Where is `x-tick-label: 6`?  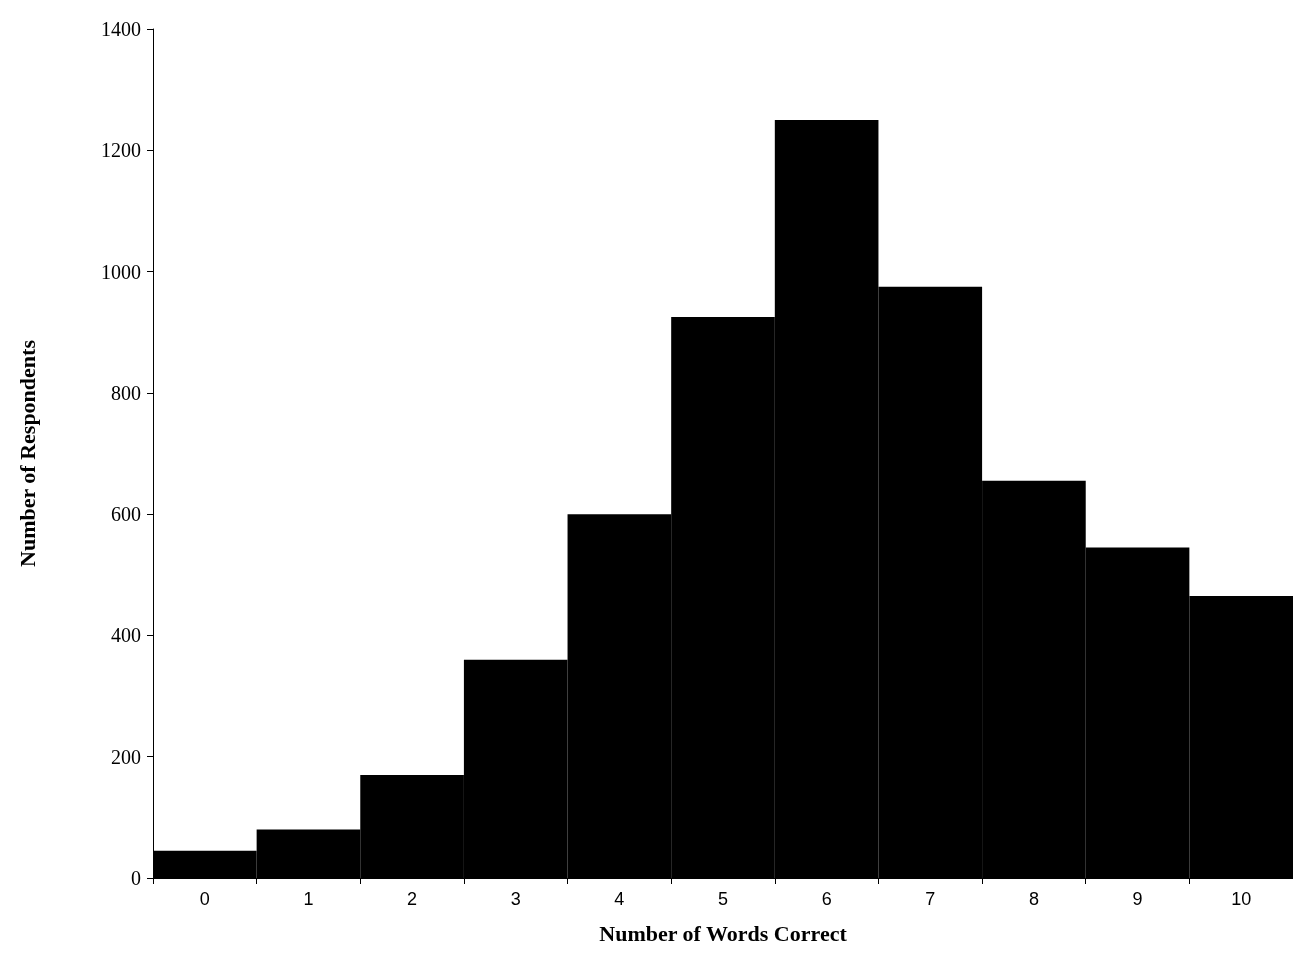
x-tick-label: 6 is located at coordinates (826, 899).